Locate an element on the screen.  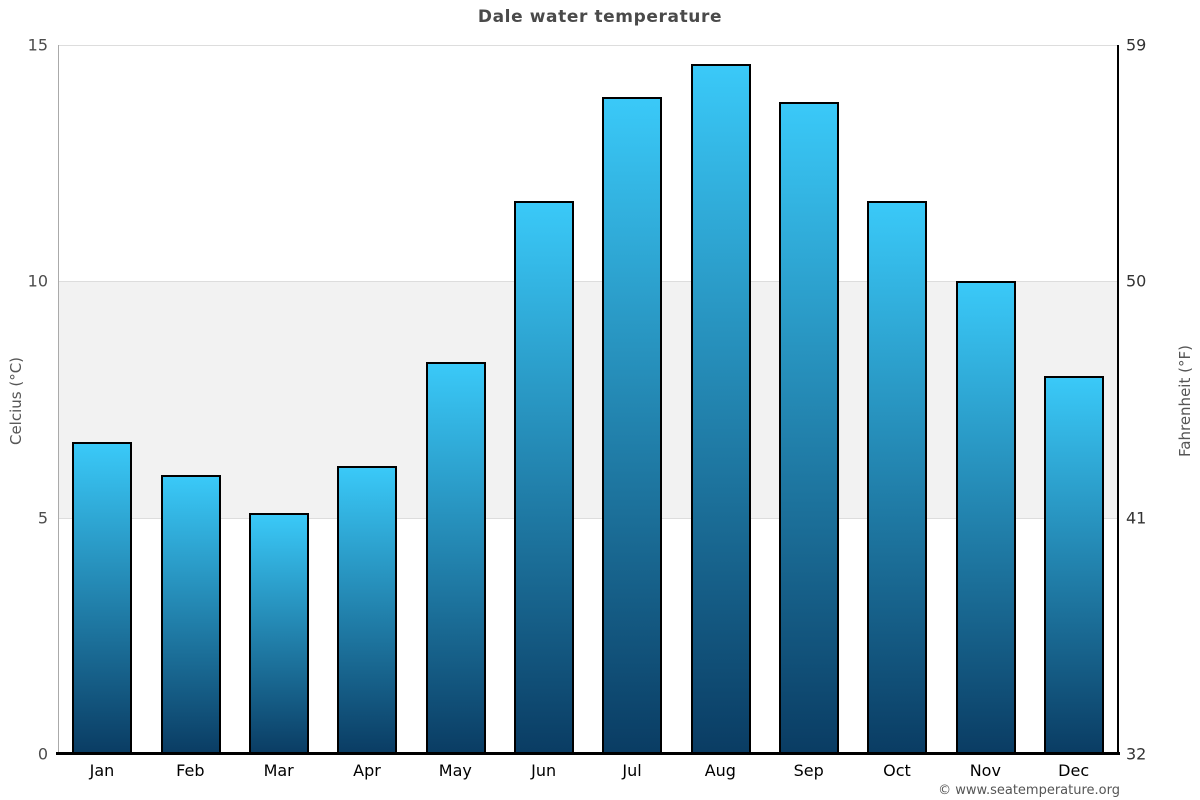
bar-may is located at coordinates (455, 557).